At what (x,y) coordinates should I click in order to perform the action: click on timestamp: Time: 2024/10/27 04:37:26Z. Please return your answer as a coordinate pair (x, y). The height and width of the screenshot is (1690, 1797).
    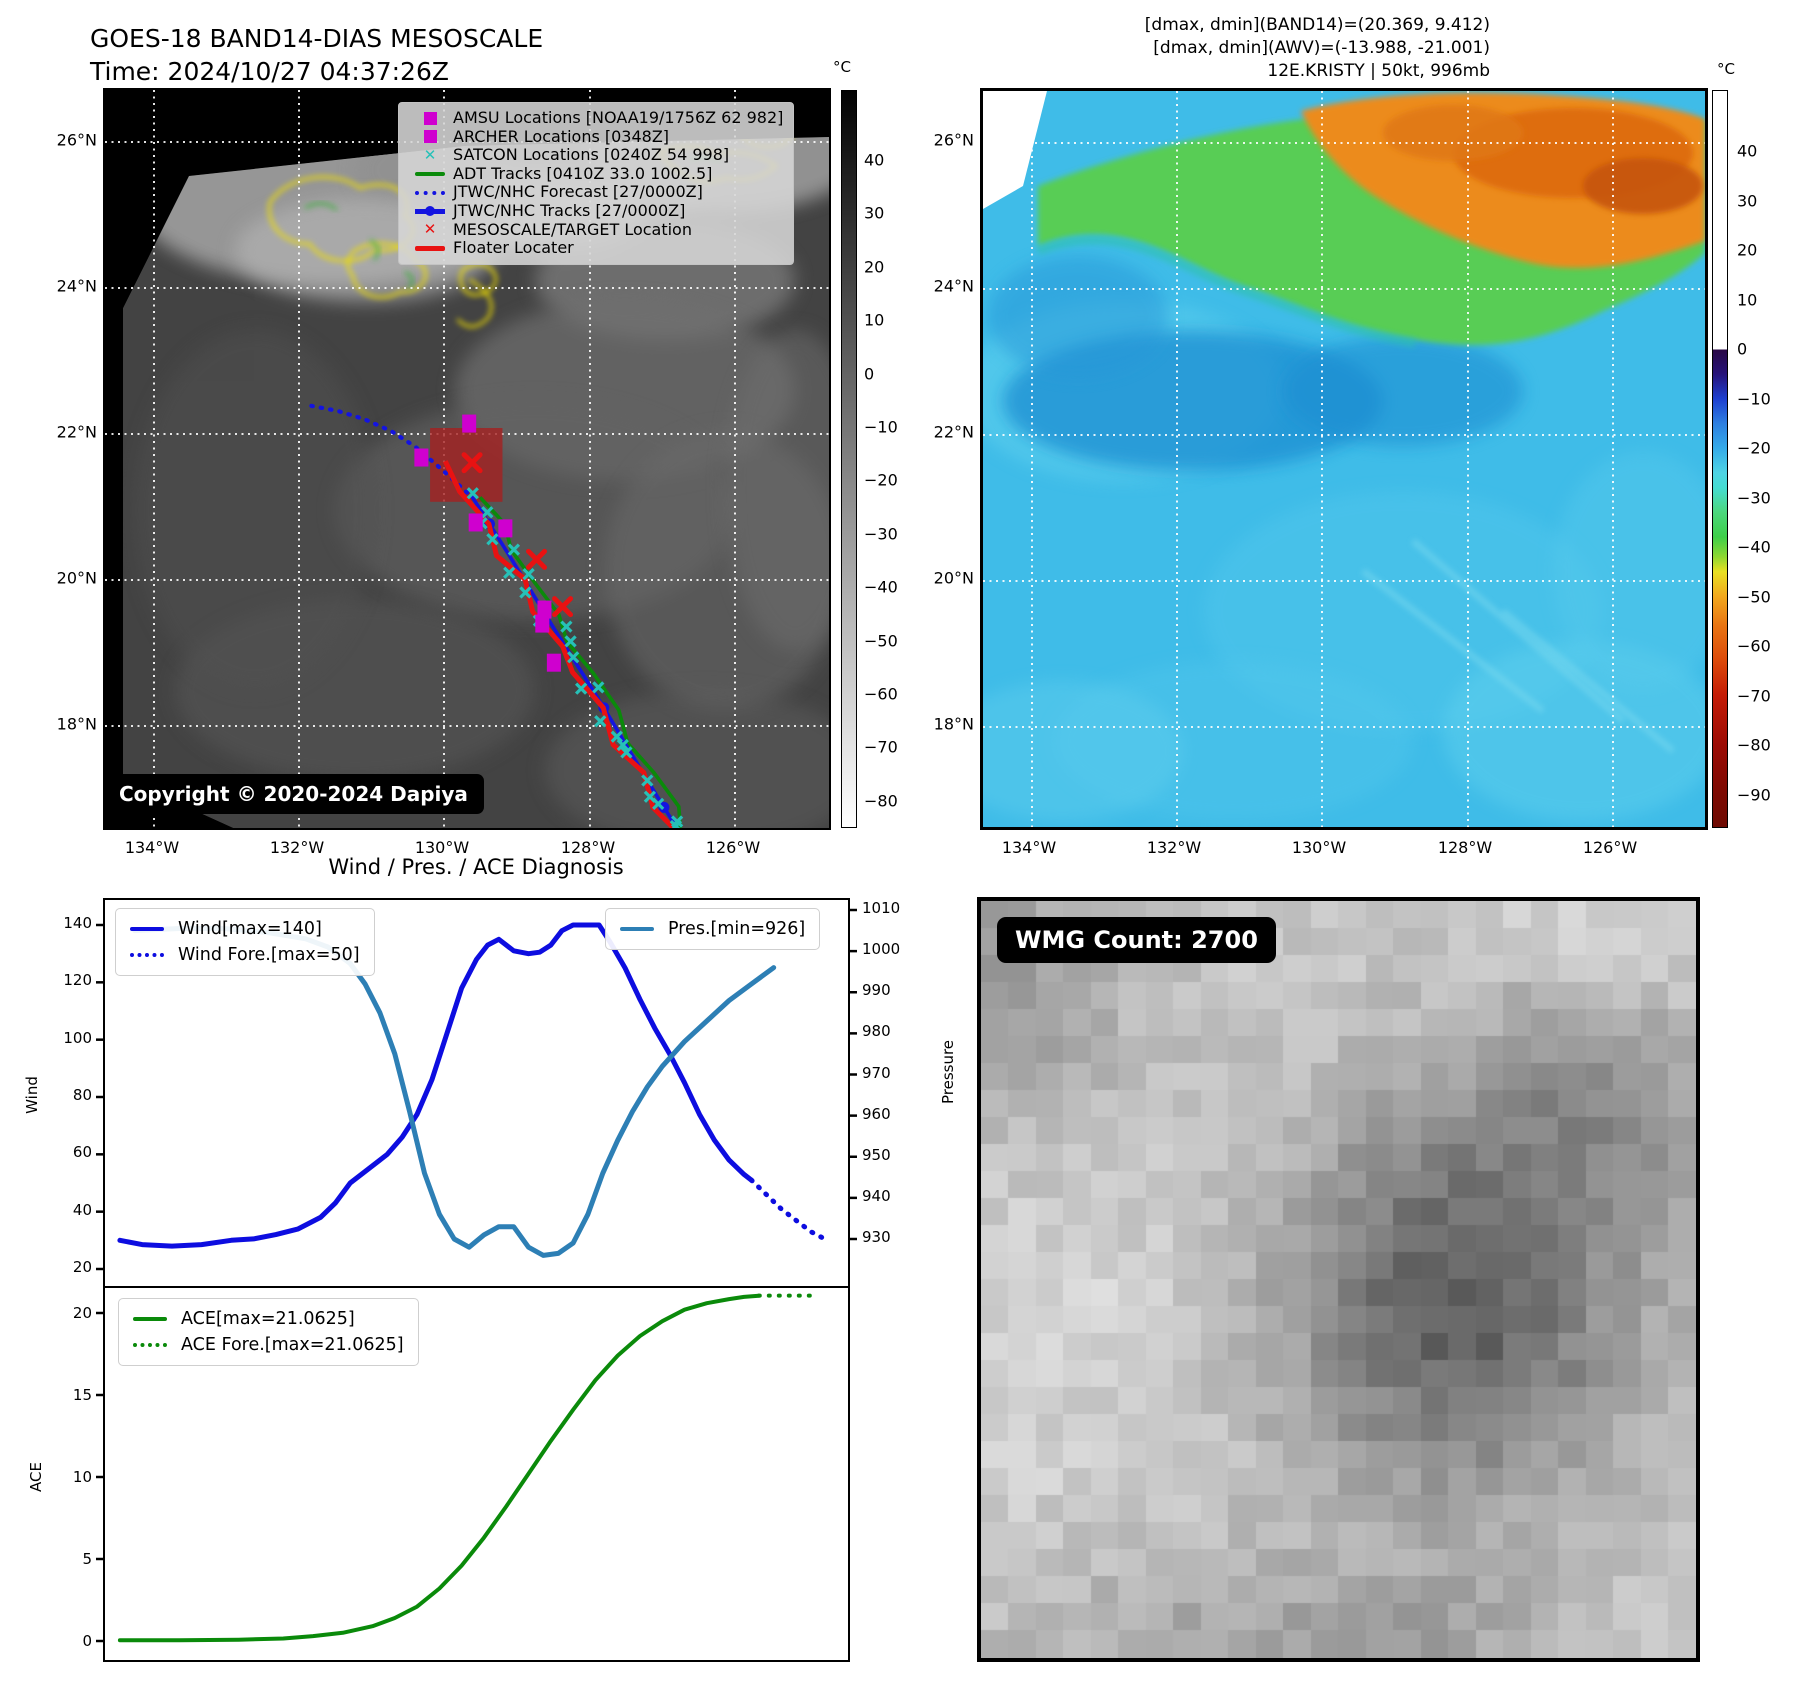
    Looking at the image, I should click on (269, 71).